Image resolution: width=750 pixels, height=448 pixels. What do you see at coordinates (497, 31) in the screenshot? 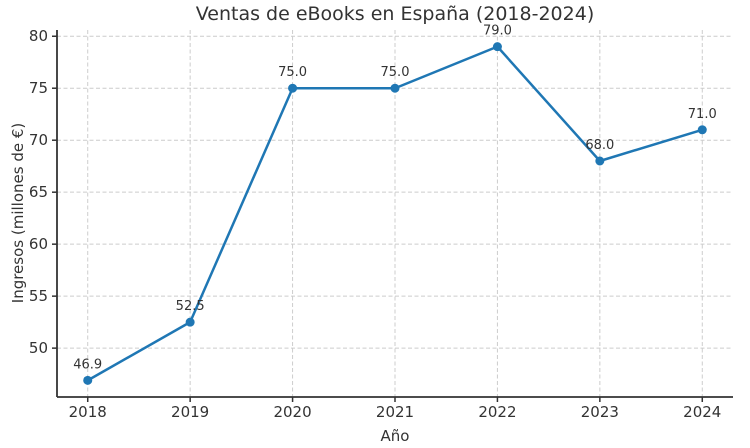
I see `data-point-label: 79.0` at bounding box center [497, 31].